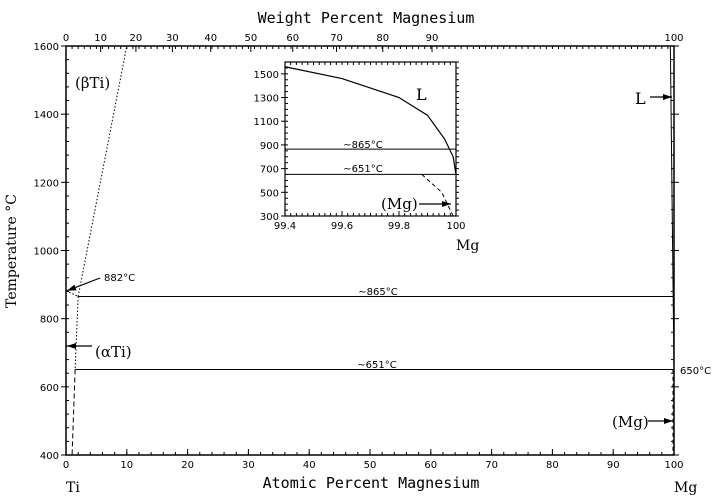  What do you see at coordinates (266, 75) in the screenshot?
I see `inset-y-tick-label: 1500` at bounding box center [266, 75].